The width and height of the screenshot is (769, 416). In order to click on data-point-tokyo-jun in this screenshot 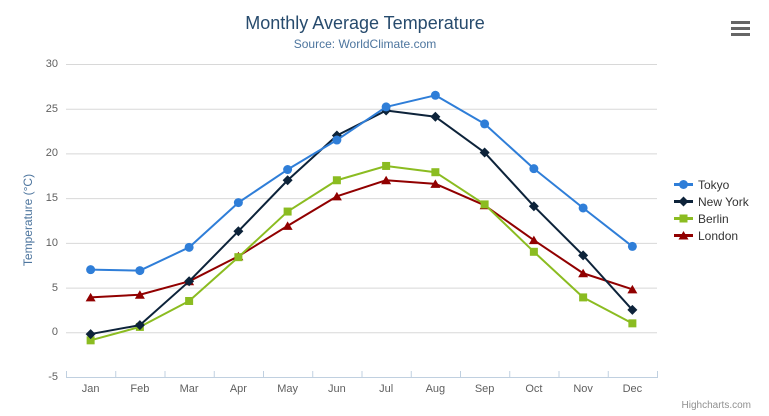, I will do `click(337, 140)`.